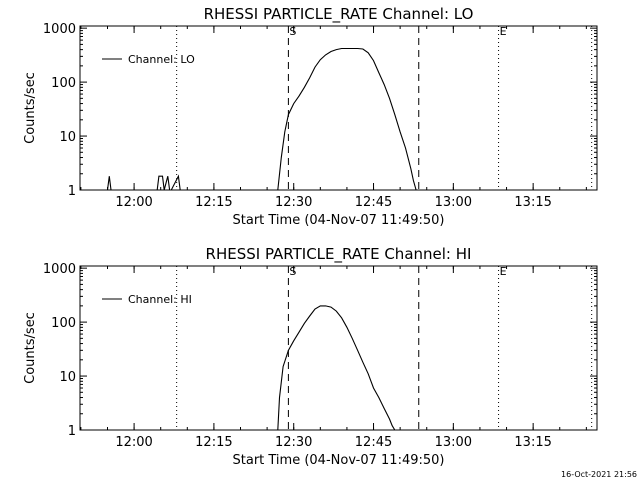 This screenshot has height=480, width=640. What do you see at coordinates (339, 254) in the screenshot?
I see `chart-title: RHESSI PARTICLE_RATE Channel: HI` at bounding box center [339, 254].